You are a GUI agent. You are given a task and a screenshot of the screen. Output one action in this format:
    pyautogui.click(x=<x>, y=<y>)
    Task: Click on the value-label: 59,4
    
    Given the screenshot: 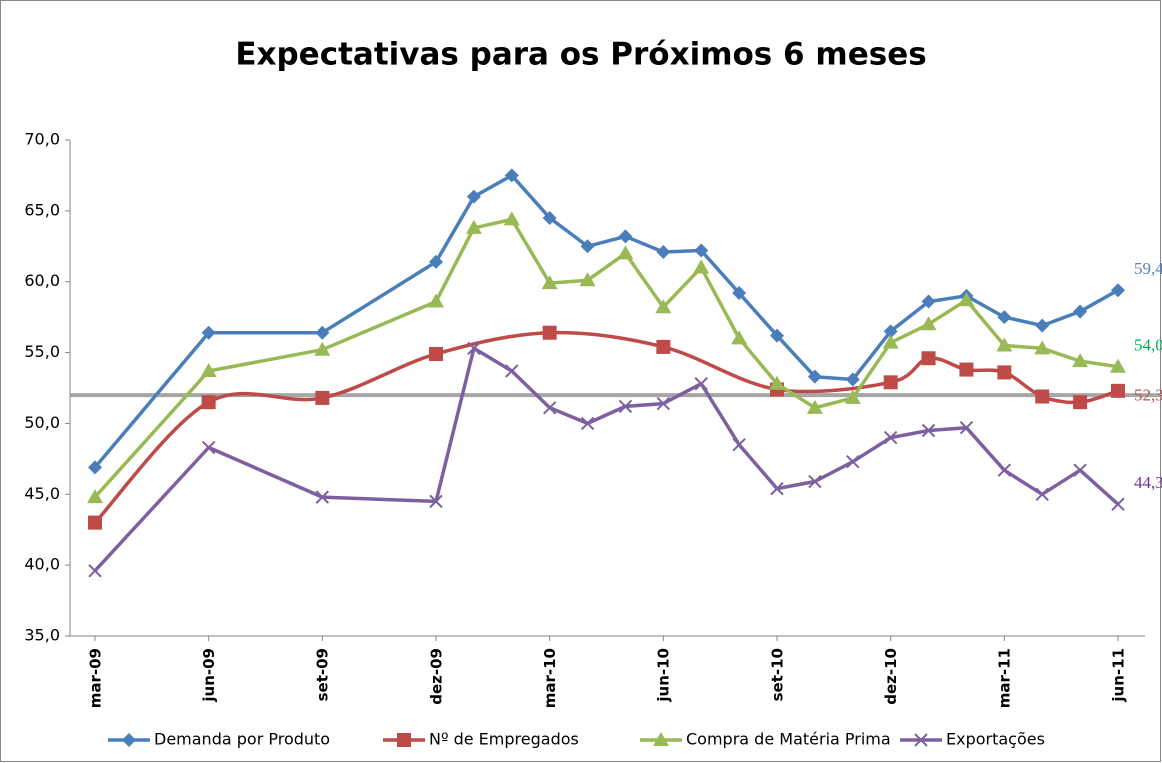 What is the action you would take?
    pyautogui.click(x=1148, y=268)
    